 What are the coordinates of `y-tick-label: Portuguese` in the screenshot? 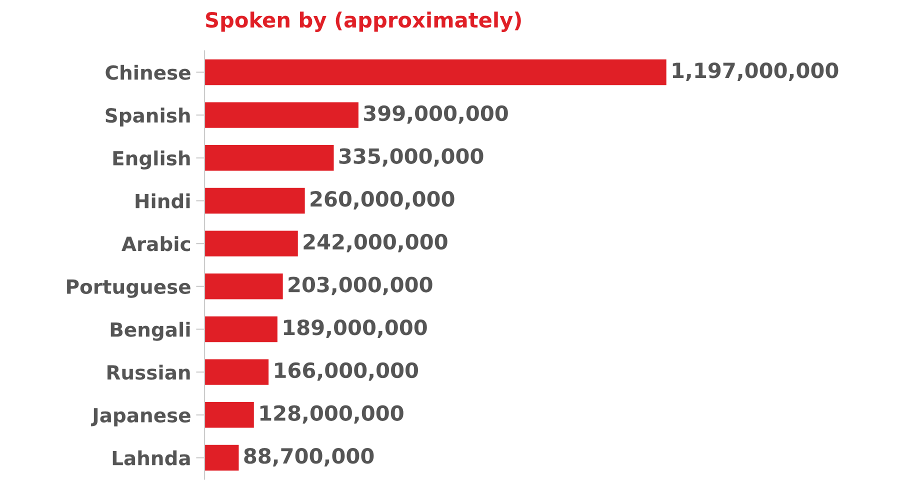 It's located at (128, 289).